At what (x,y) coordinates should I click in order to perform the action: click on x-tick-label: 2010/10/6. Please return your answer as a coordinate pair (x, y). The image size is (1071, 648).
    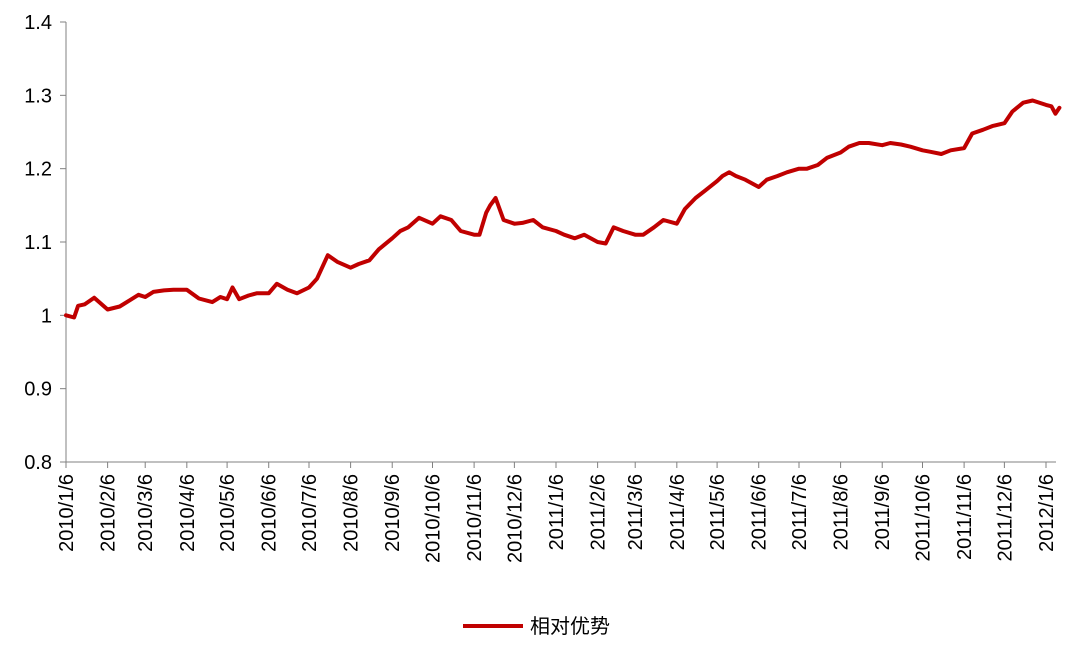
    Looking at the image, I should click on (433, 518).